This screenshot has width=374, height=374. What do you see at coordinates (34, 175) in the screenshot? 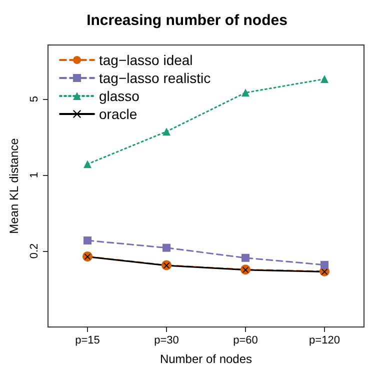
I see `y-tick-label: 1` at bounding box center [34, 175].